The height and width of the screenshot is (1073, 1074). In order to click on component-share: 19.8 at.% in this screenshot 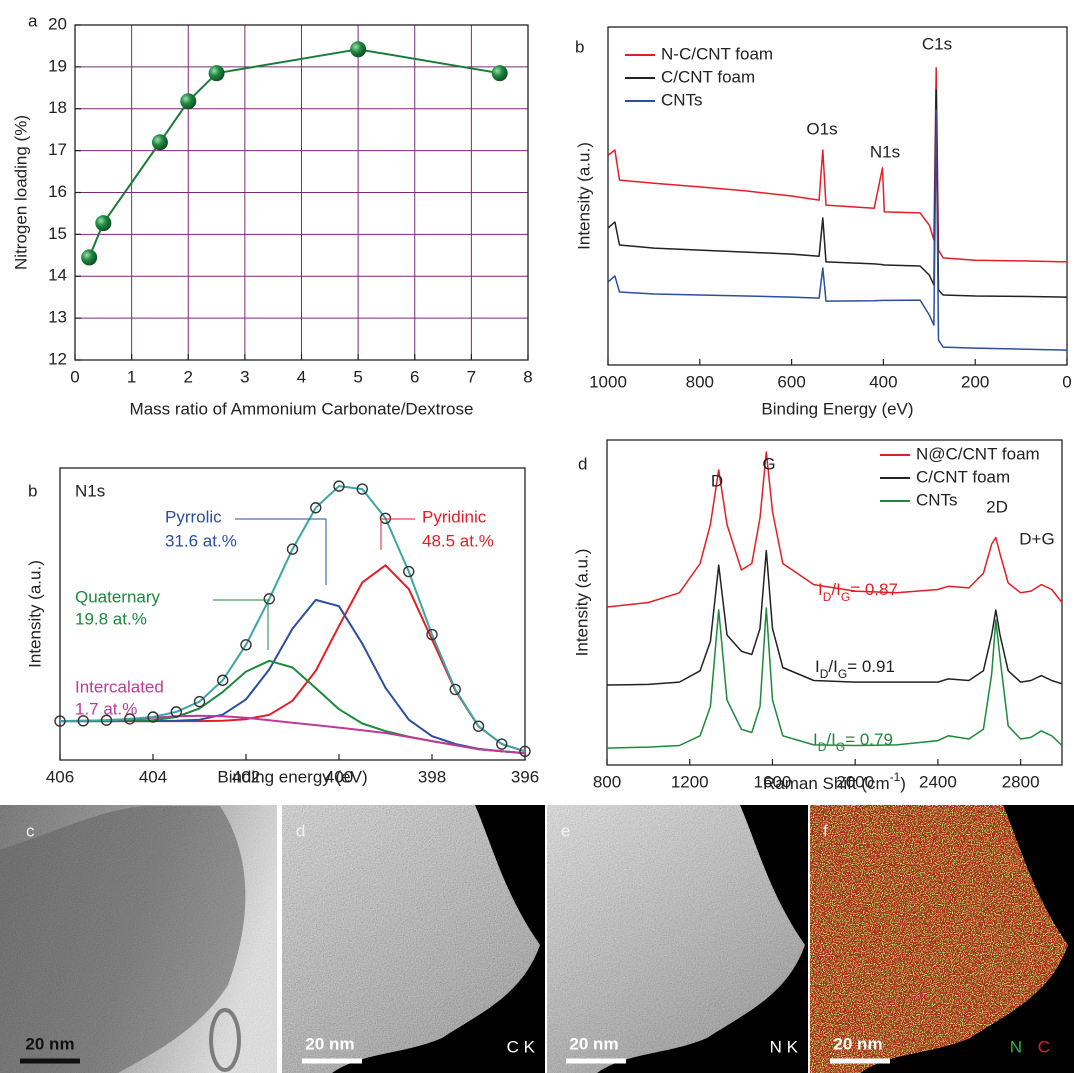, I will do `click(111, 618)`.